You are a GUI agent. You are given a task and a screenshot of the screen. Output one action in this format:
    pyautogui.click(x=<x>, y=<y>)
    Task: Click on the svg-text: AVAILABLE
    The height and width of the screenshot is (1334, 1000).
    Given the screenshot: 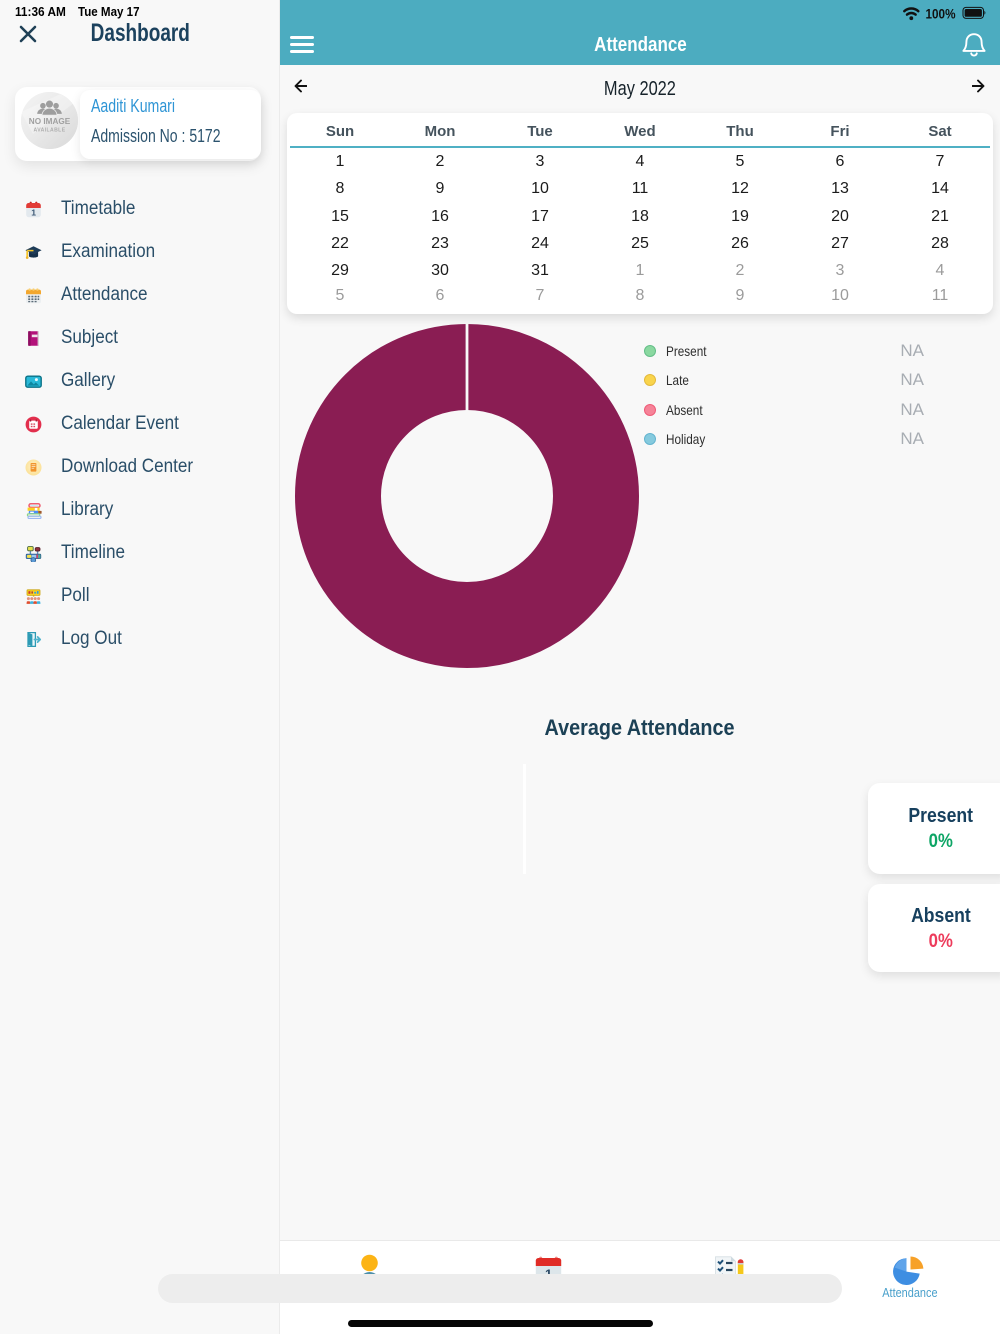 What is the action you would take?
    pyautogui.click(x=50, y=131)
    